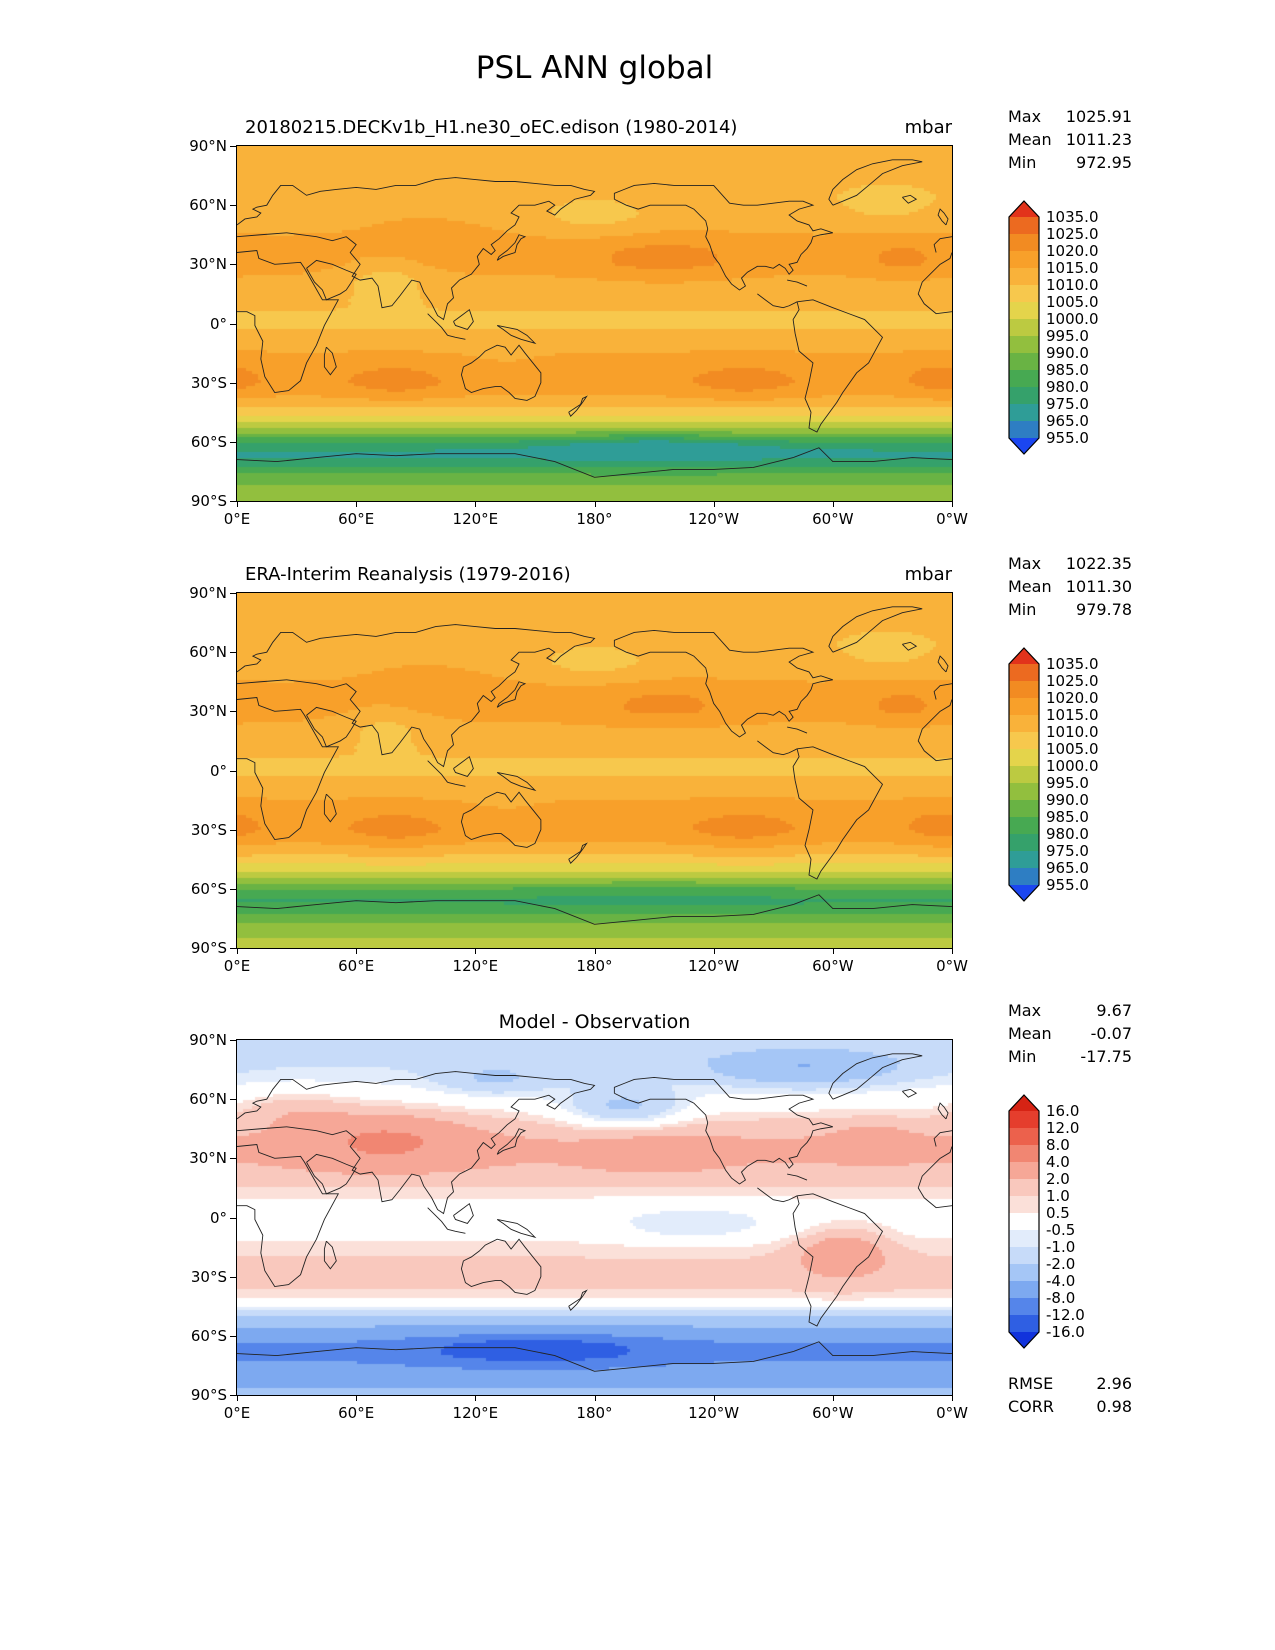 The height and width of the screenshot is (1650, 1275). What do you see at coordinates (408, 574) in the screenshot?
I see `panel-title: ERA-Interim Reanalysis (1979-2016)` at bounding box center [408, 574].